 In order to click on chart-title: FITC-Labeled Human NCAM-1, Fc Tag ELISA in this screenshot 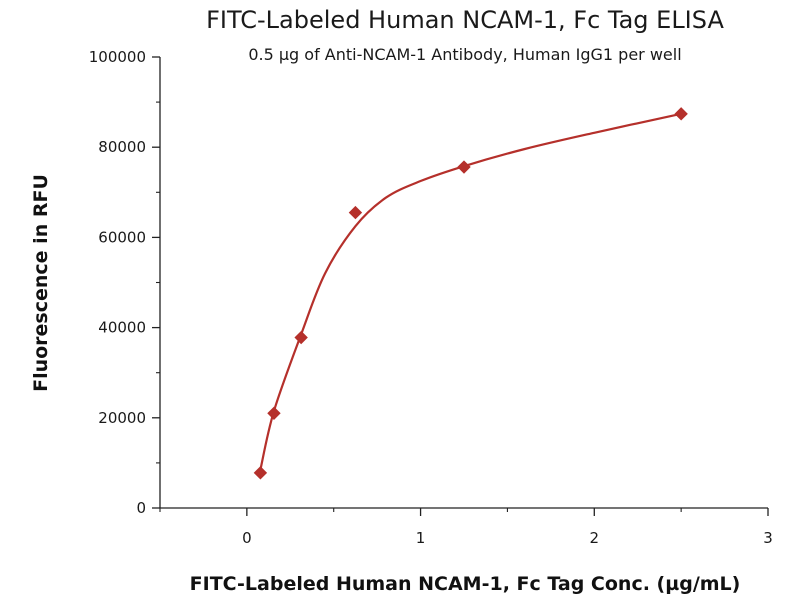, I will do `click(465, 20)`.